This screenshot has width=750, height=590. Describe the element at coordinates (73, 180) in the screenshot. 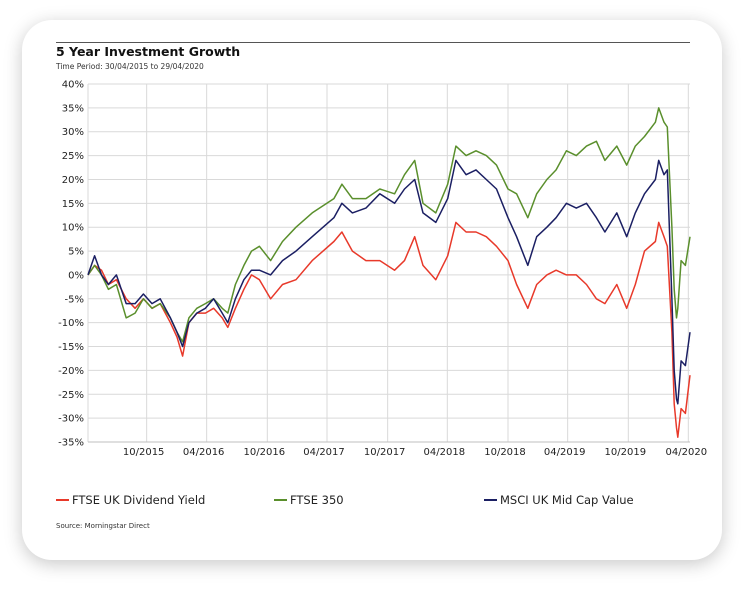

I see `y-tick-label: 20%` at that location.